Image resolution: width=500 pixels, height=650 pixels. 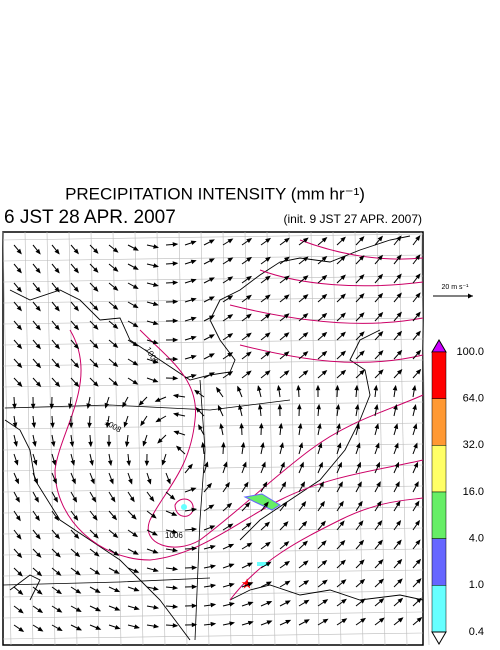 I want to click on colorbar-over, so click(x=439, y=346).